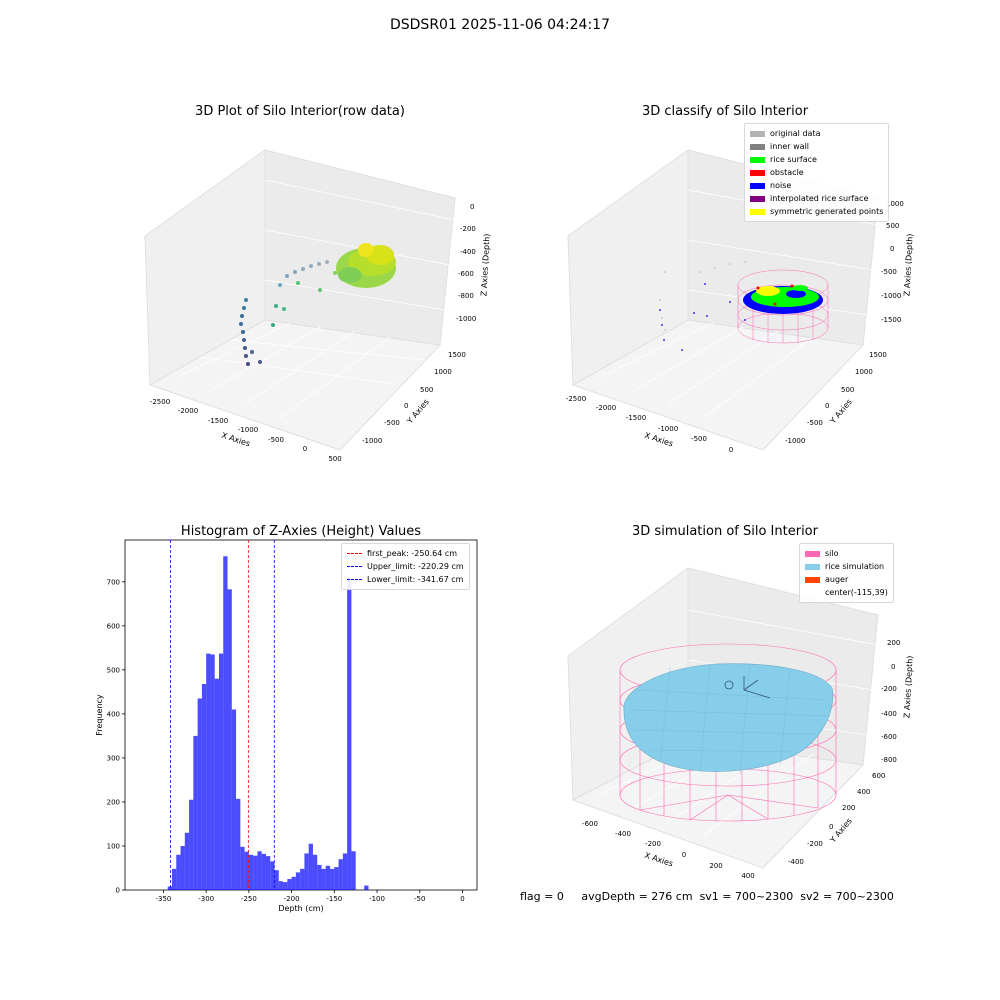  I want to click on y-tick-label: 200, so click(113, 802).